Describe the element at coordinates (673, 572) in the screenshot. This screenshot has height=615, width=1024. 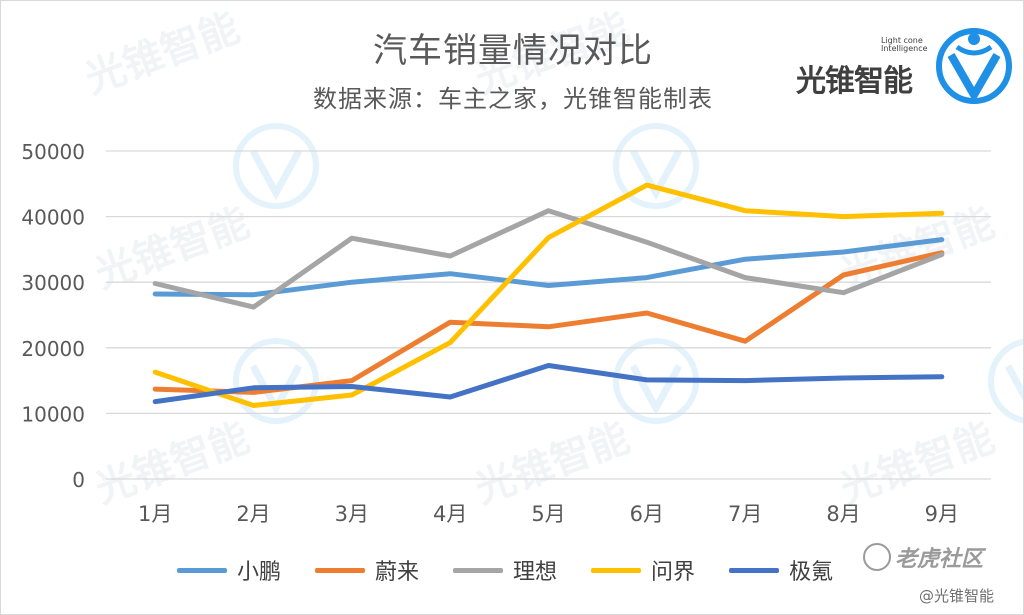
I see `legend-label: 问界` at that location.